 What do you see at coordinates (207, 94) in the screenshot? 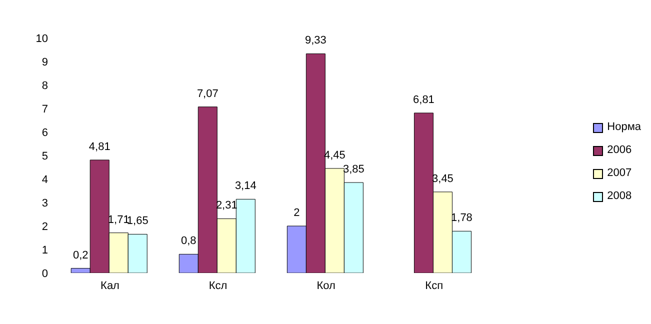
I see `data-label: 7,07` at bounding box center [207, 94].